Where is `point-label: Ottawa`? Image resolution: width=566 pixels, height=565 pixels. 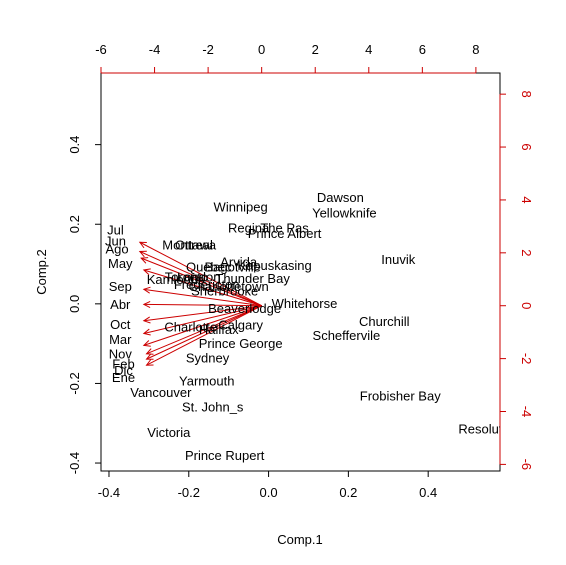
point-label: Ottawa is located at coordinates (196, 245).